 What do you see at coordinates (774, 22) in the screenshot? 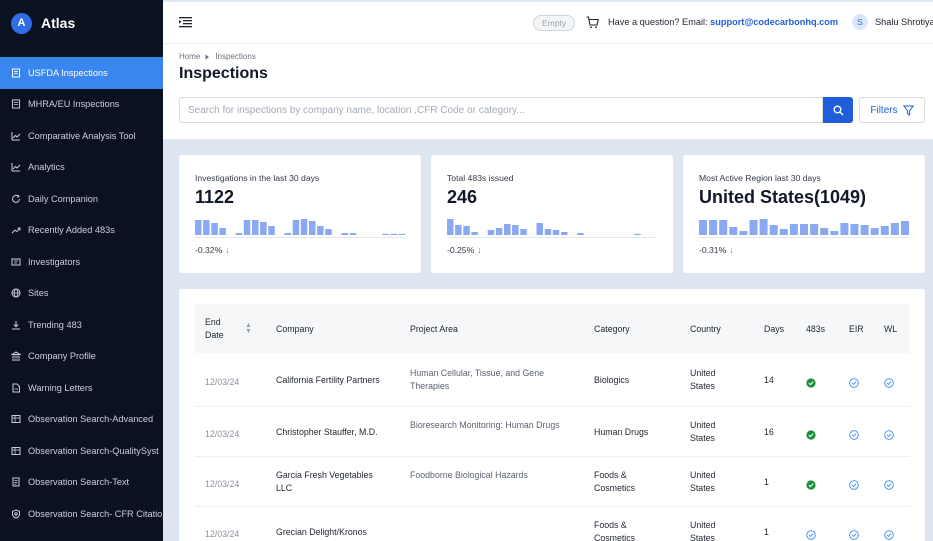
I see `support-email-link: support@codecarbonhq.com` at bounding box center [774, 22].